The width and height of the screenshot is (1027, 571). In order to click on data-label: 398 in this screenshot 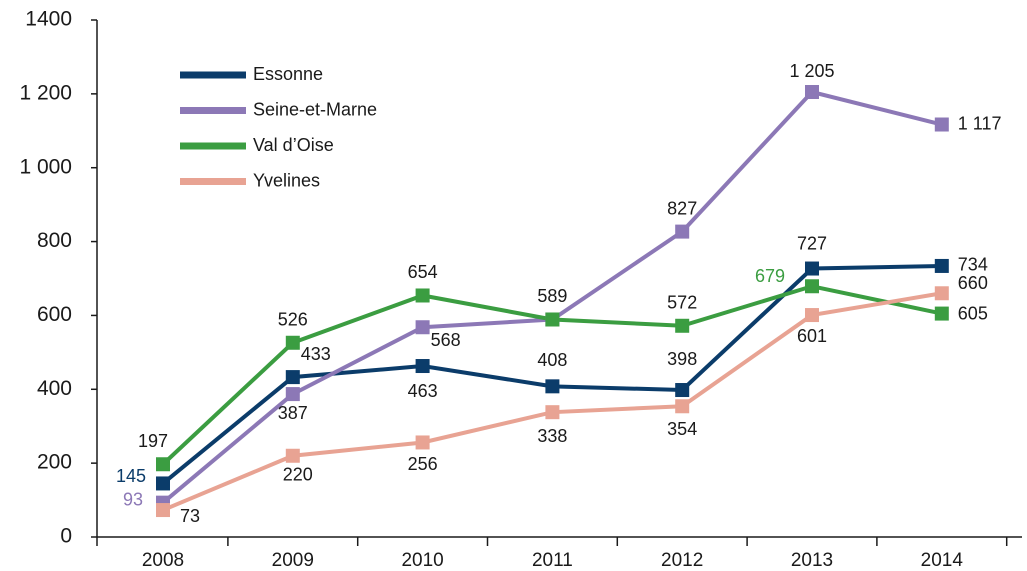, I will do `click(682, 359)`.